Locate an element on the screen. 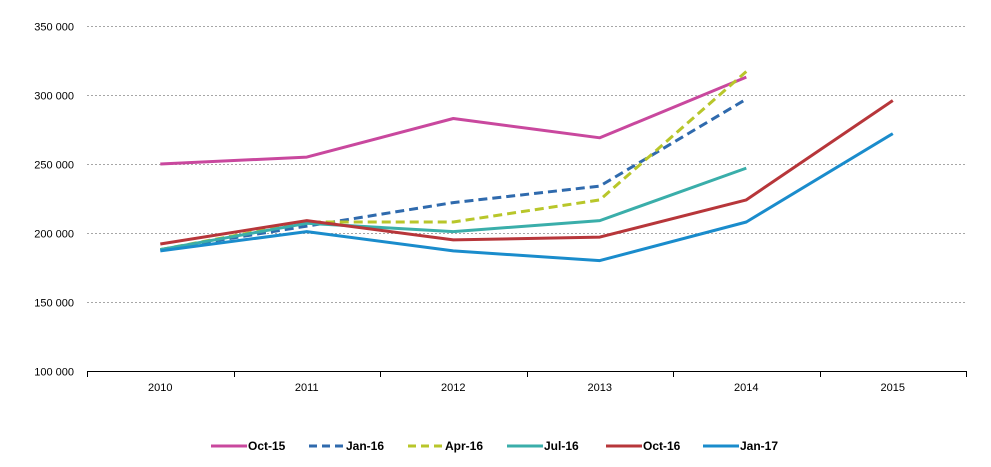 This screenshot has height=467, width=991. x-tick-label: 2011 is located at coordinates (307, 388).